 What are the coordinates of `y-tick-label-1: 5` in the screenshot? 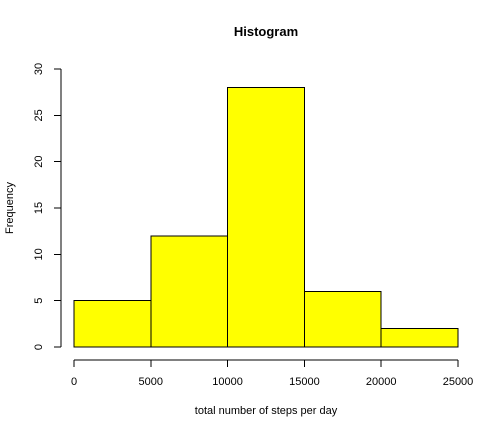 It's located at (39, 301).